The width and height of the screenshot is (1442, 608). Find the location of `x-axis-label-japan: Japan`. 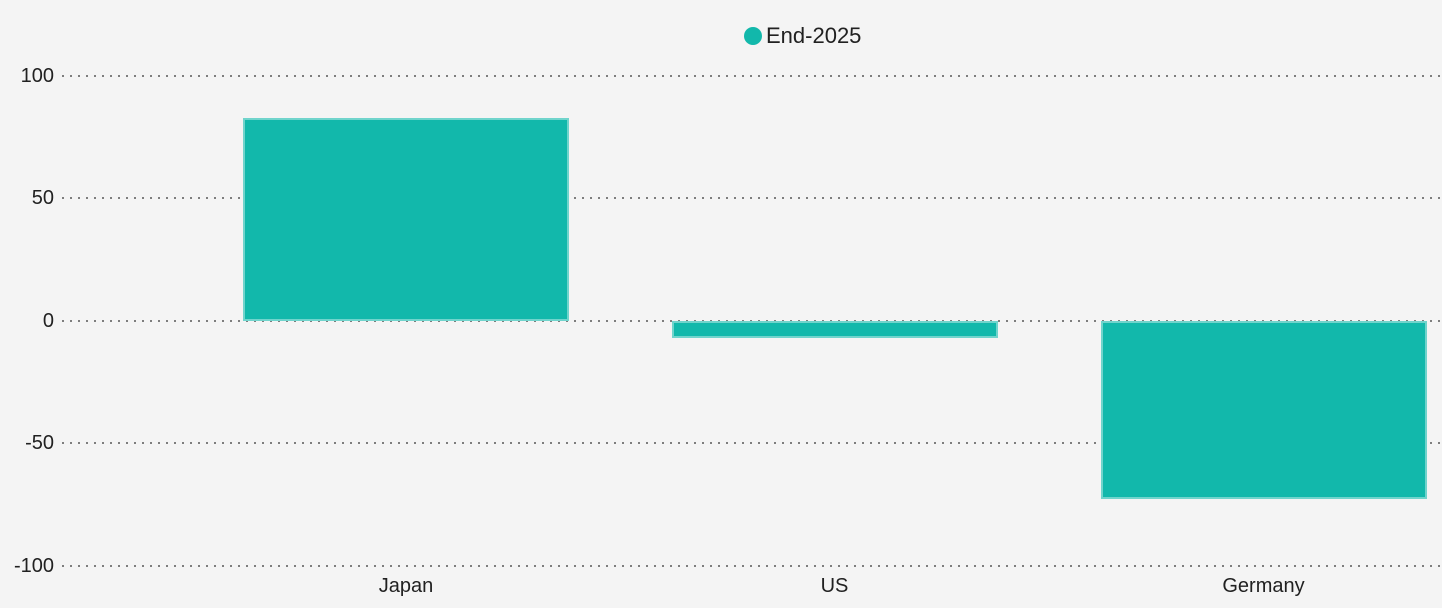

x-axis-label-japan: Japan is located at coordinates (406, 586).